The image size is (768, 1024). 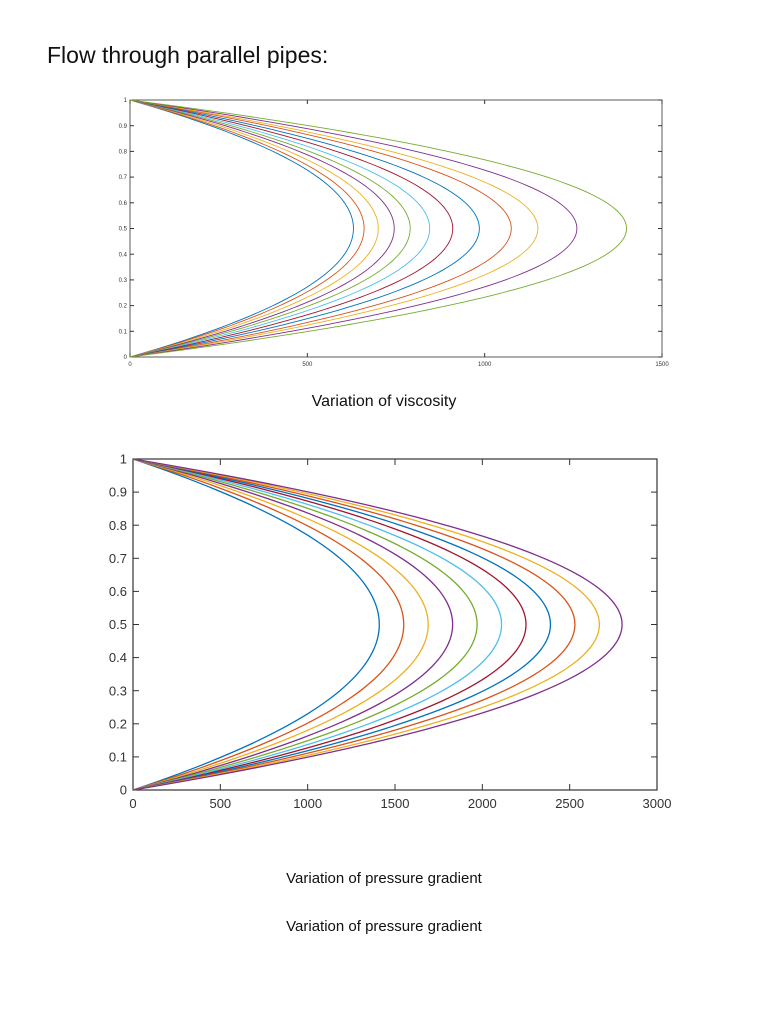 I want to click on pressure-gradient-caption-repeat: Variation of pressure gradient, so click(x=384, y=926).